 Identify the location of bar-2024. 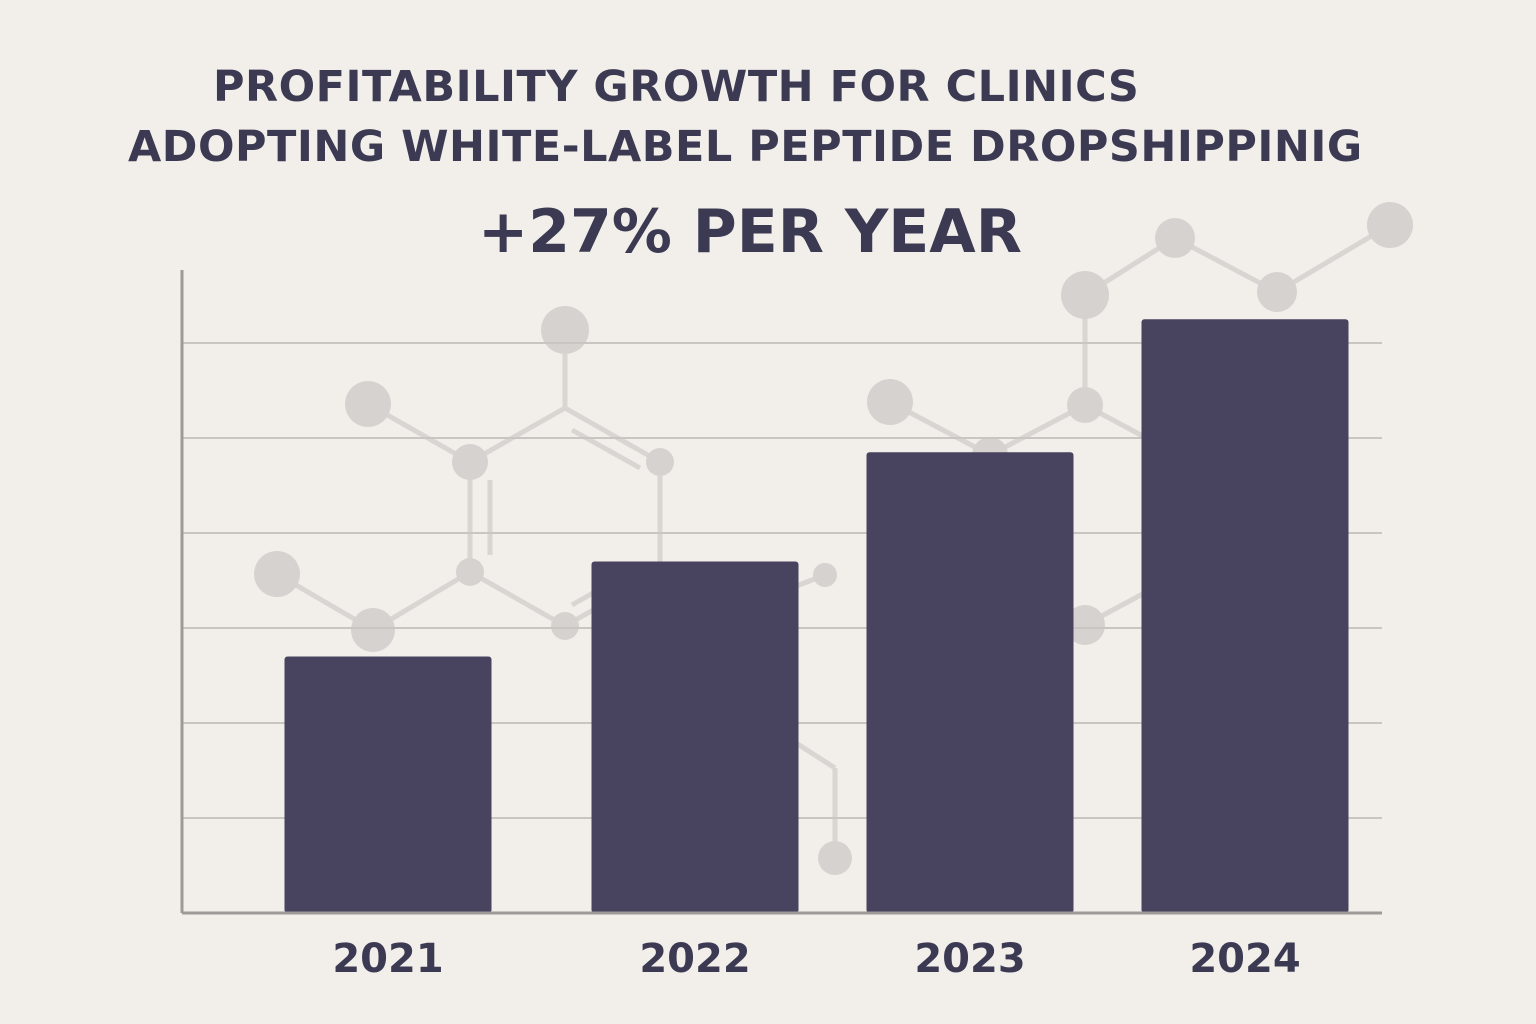
(1245, 616).